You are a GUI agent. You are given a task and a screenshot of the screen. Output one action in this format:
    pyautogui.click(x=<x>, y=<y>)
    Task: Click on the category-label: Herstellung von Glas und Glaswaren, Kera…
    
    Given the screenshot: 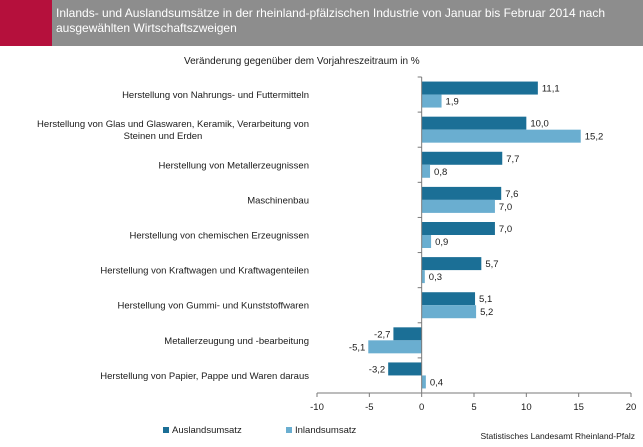 What is the action you would take?
    pyautogui.click(x=173, y=124)
    